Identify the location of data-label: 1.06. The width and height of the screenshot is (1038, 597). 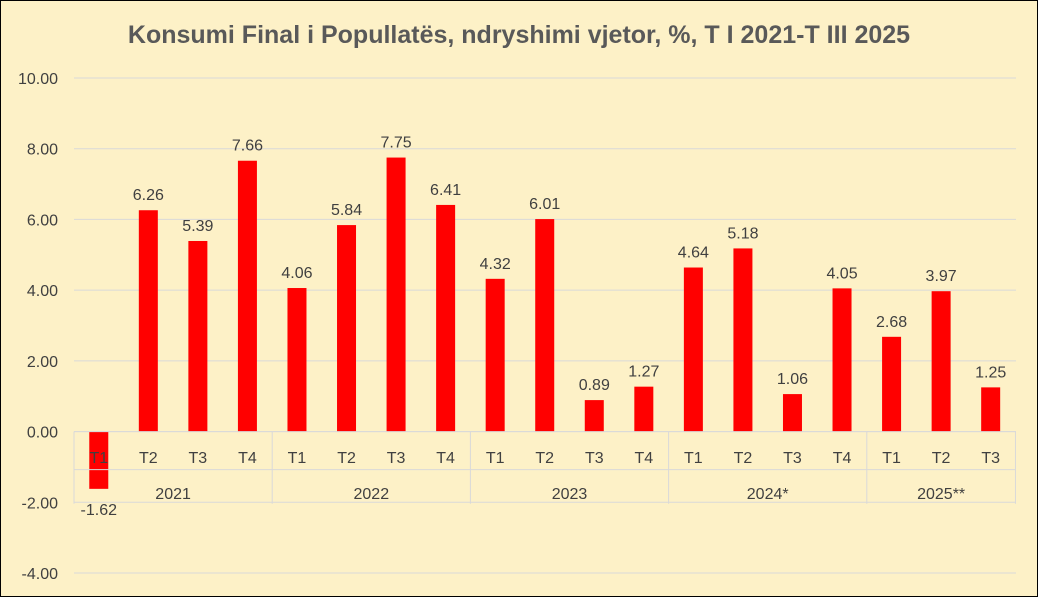
(792, 379).